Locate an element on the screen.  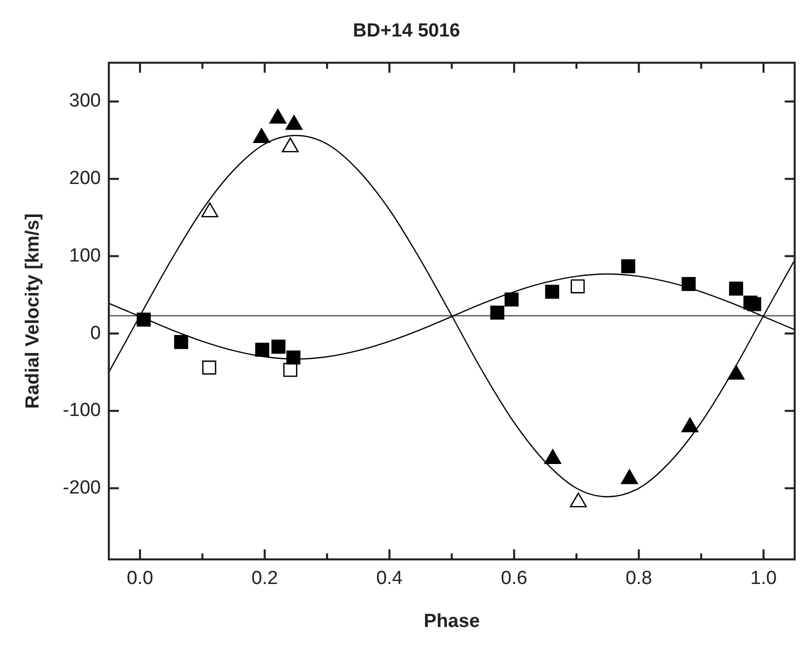
x-tick-label: 0.6 is located at coordinates (514, 579).